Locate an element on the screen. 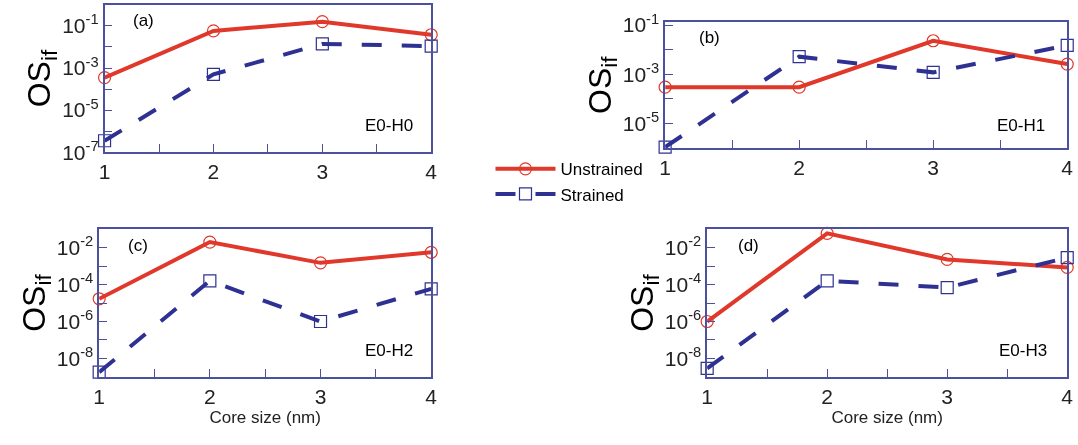 Image resolution: width=1078 pixels, height=445 pixels. y-tick-label: 10$^{-7}$ is located at coordinates (80, 150).